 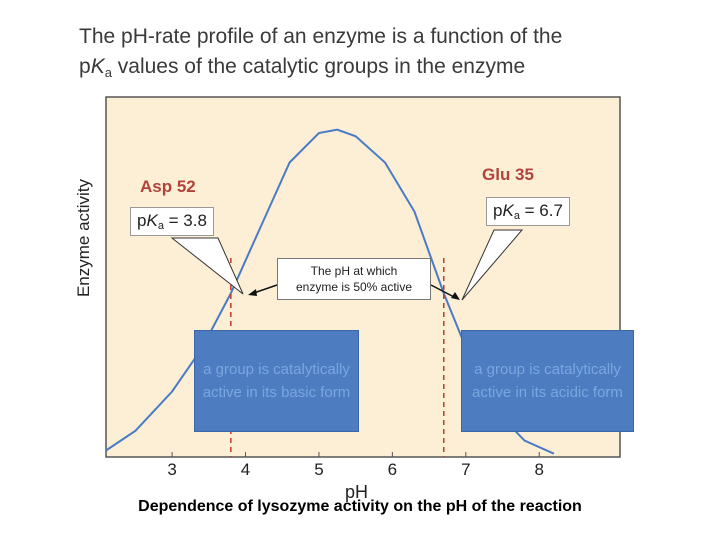 I want to click on x-tick-label-4: 4, so click(x=245, y=469).